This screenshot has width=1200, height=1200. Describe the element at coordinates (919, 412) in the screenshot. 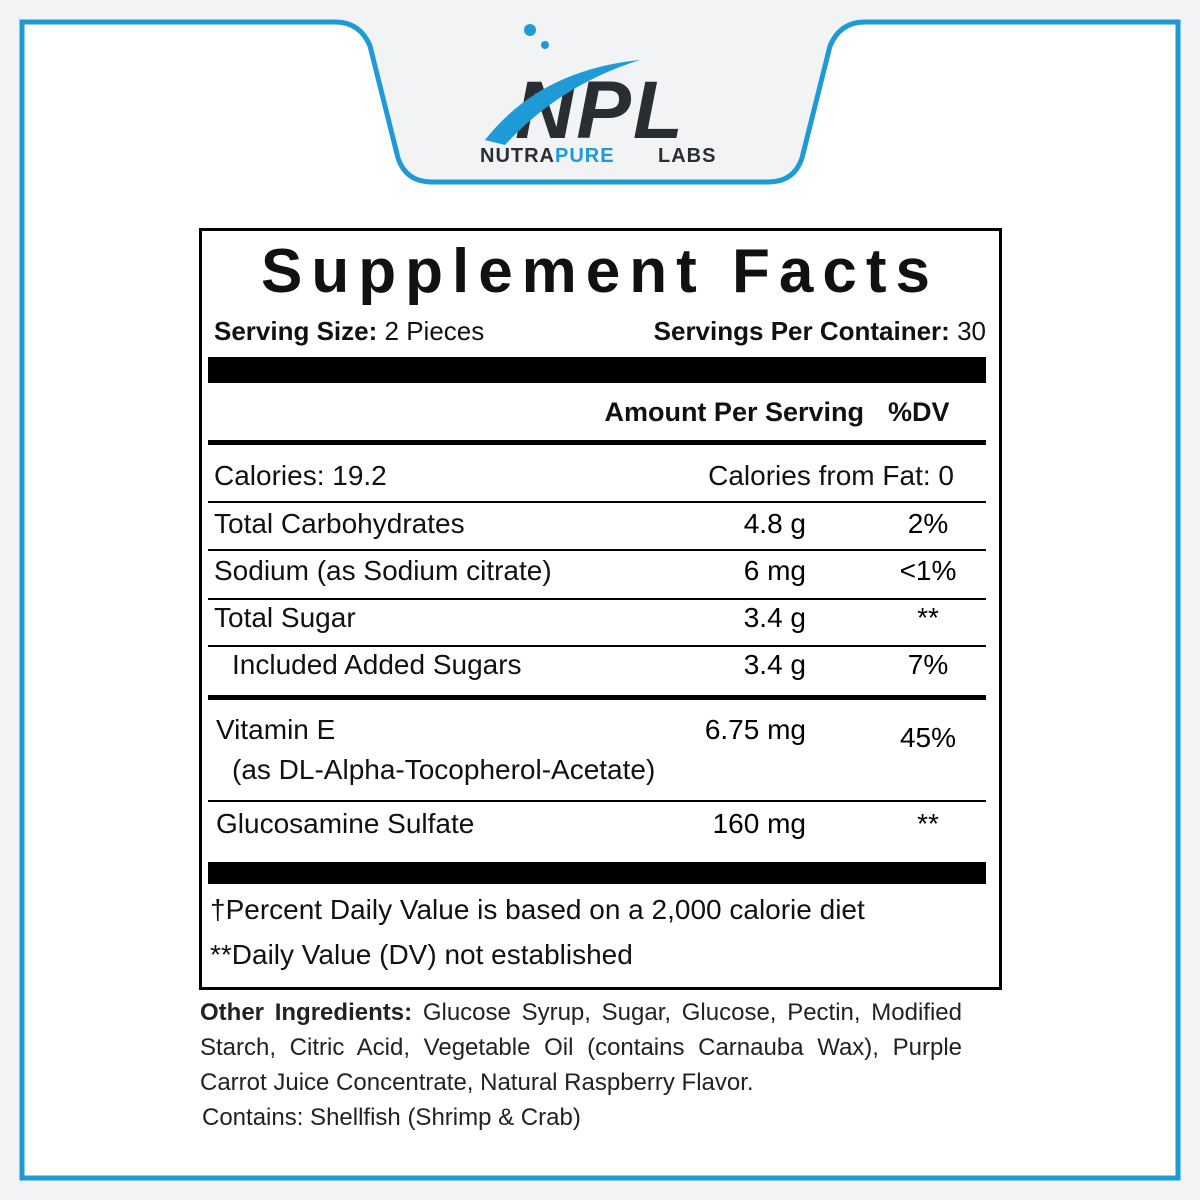

I see `header-dv: %DV` at that location.